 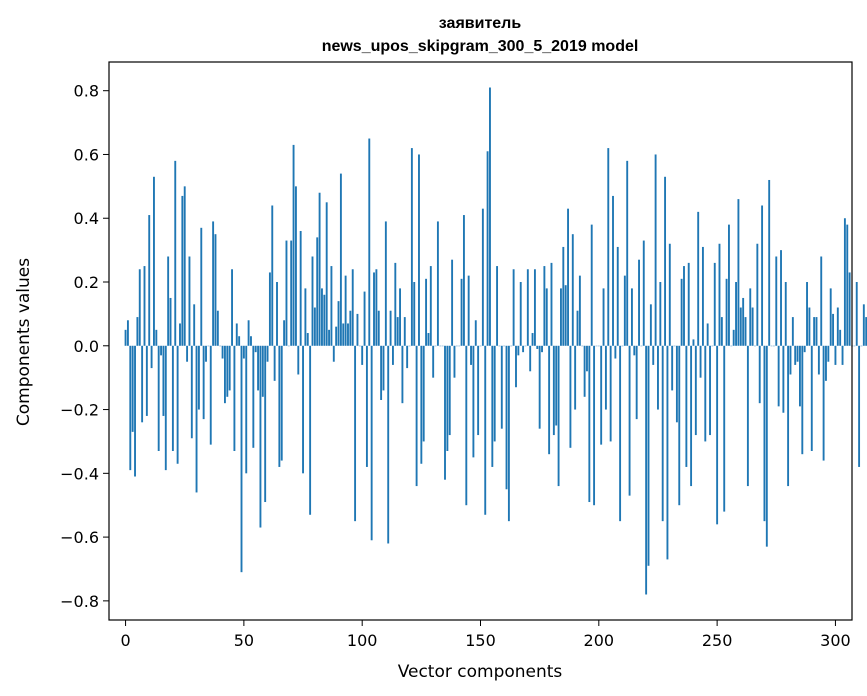 What do you see at coordinates (599, 640) in the screenshot?
I see `x-tick-label: 200` at bounding box center [599, 640].